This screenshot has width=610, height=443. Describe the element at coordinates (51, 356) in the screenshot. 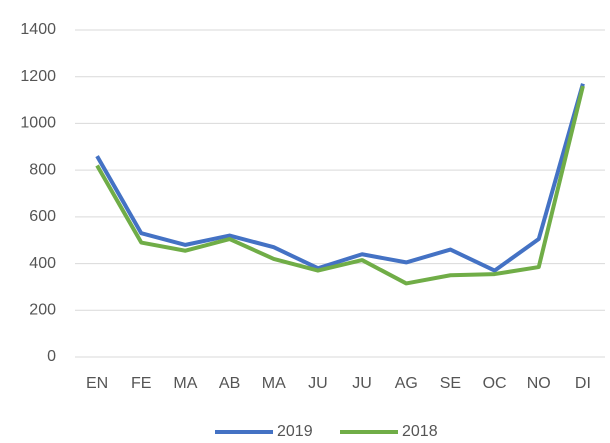

I see `y-tick-label: 0` at that location.